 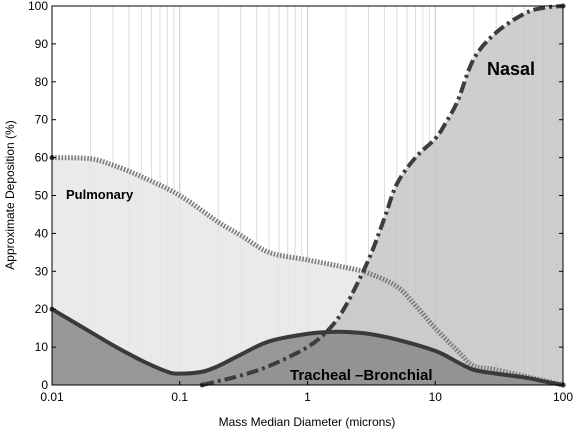 What do you see at coordinates (42, 82) in the screenshot?
I see `y-tick-label: 80` at bounding box center [42, 82].